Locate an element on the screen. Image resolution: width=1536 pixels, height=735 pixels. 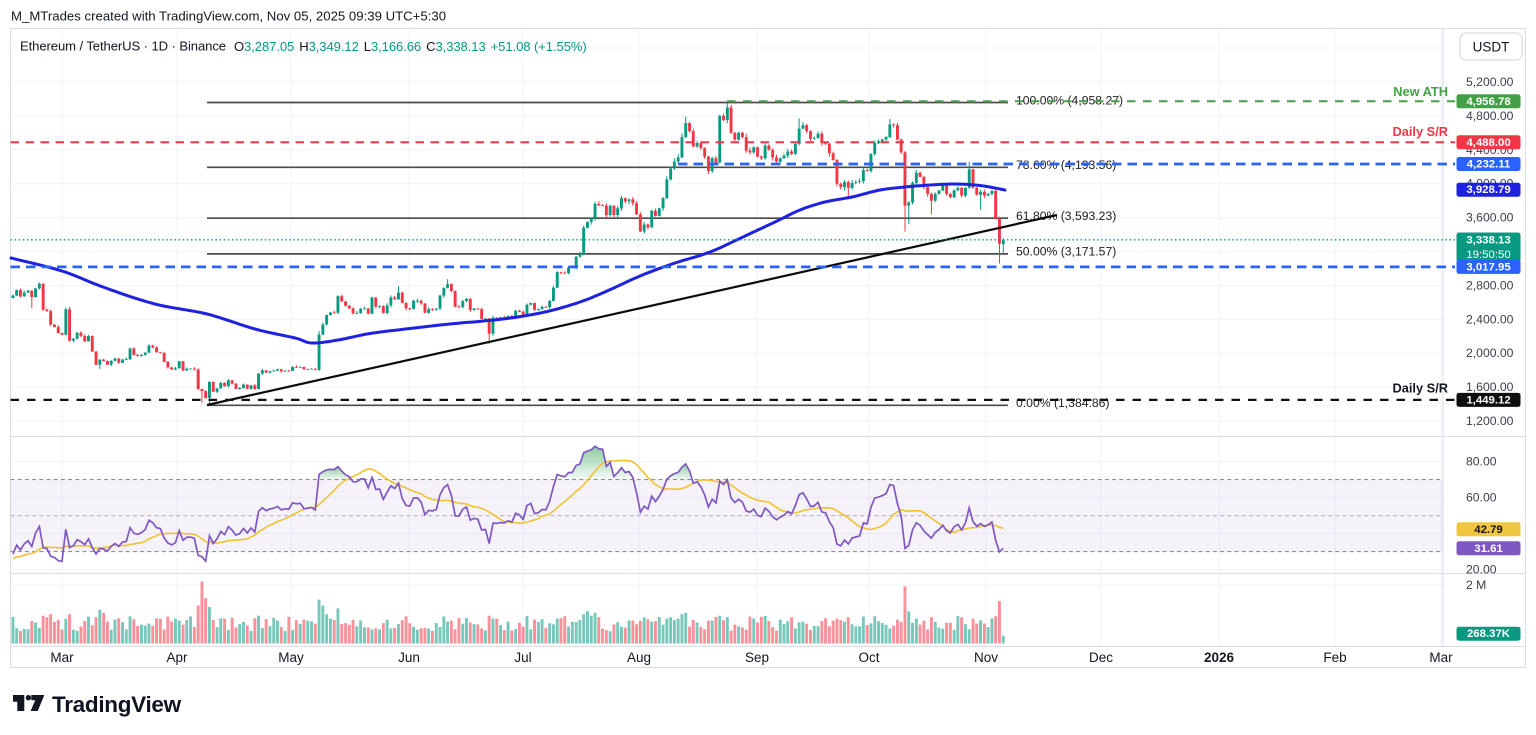
svg-text: 1,600.00 is located at coordinates (1490, 387).